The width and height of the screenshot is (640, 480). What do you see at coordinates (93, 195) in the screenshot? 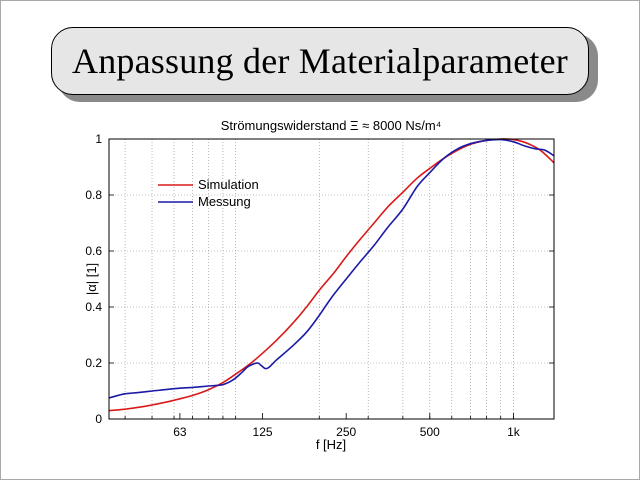
I see `y-tick-label: 0.8` at bounding box center [93, 195].